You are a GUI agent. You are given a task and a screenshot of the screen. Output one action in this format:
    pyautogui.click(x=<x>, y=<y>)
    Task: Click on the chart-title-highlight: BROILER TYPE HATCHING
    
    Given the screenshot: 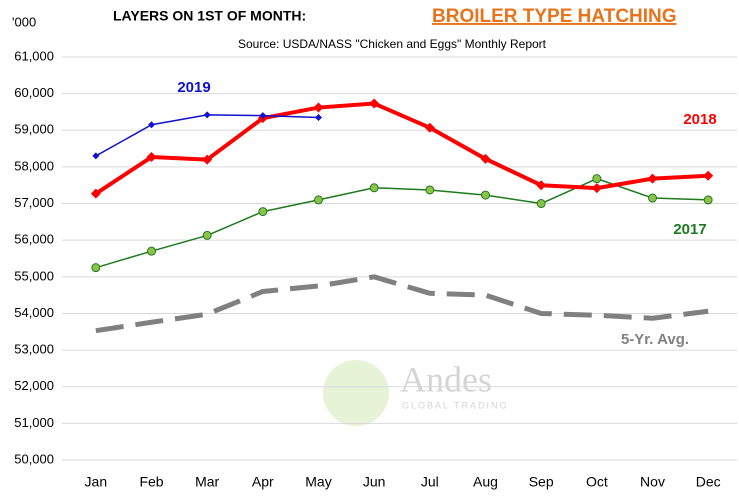 What is the action you would take?
    pyautogui.click(x=554, y=16)
    